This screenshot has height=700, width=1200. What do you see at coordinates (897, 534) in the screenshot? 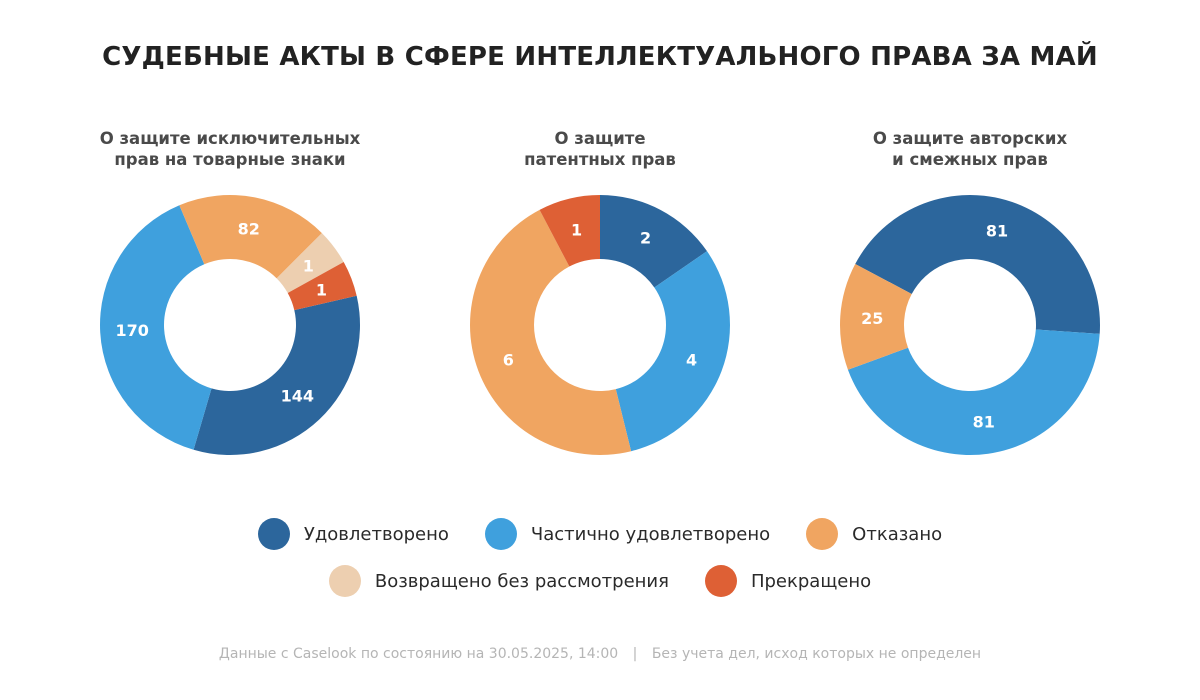
I see `legend-label: Отказано` at bounding box center [897, 534].